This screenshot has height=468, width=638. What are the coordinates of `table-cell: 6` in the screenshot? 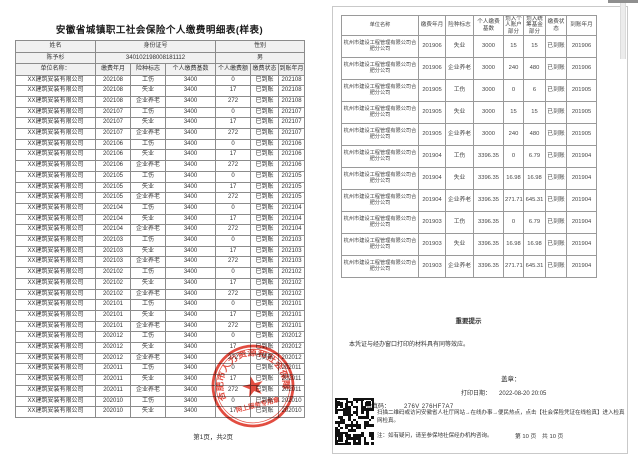 It's located at (534, 91).